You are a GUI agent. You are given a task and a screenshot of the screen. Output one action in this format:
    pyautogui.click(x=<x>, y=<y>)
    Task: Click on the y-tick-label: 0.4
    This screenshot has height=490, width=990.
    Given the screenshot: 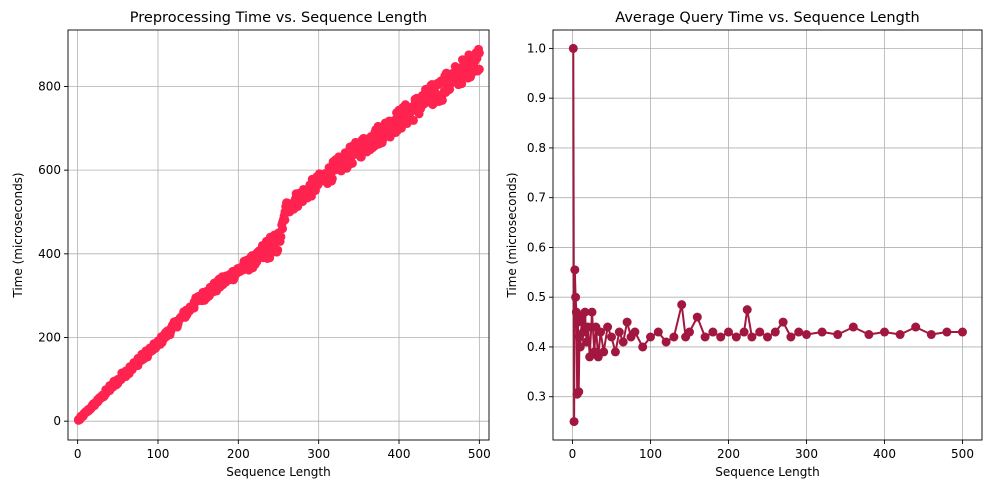 What is the action you would take?
    pyautogui.click(x=536, y=347)
    